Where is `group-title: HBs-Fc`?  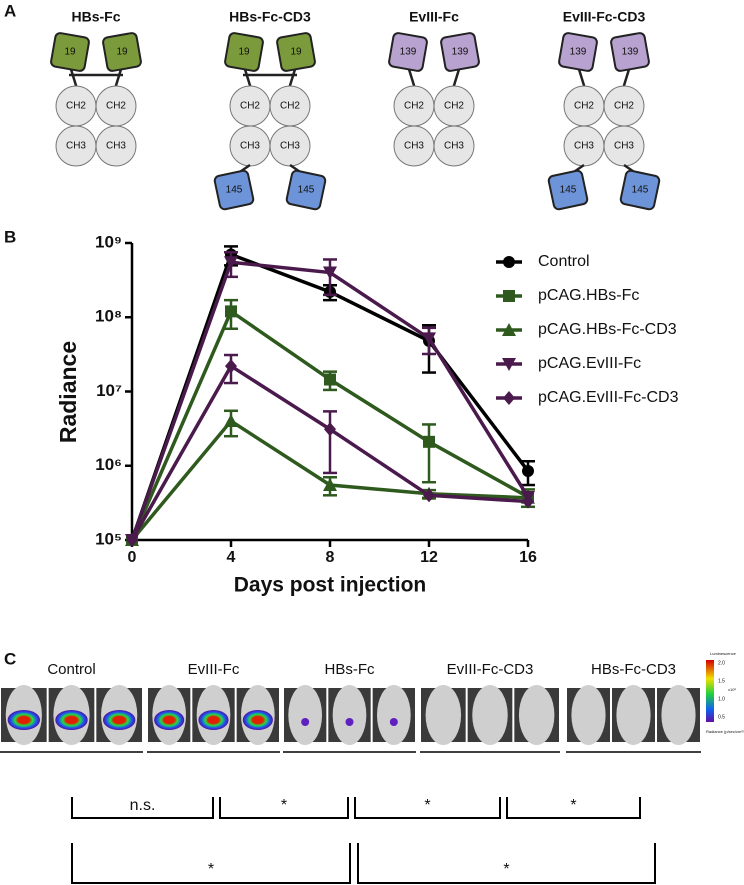
group-title: HBs-Fc is located at coordinates (350, 669).